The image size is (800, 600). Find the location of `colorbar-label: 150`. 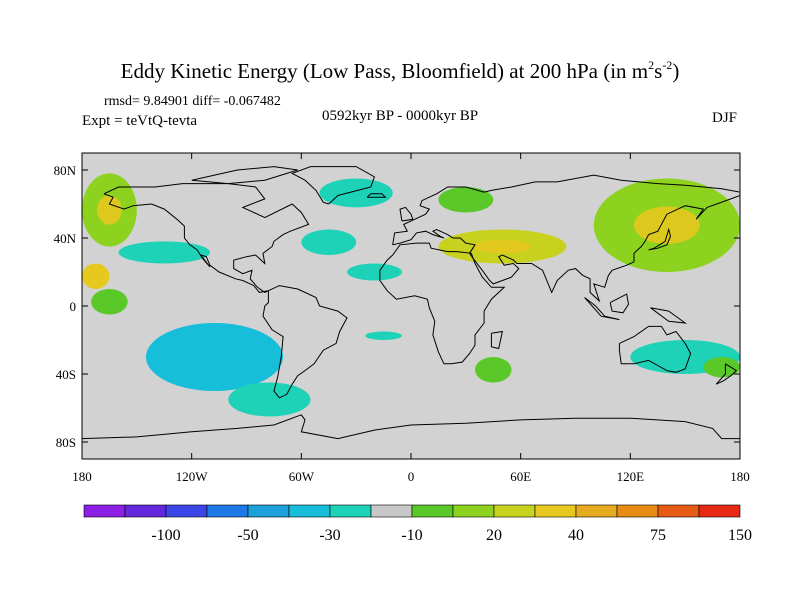

colorbar-label: 150 is located at coordinates (740, 535).